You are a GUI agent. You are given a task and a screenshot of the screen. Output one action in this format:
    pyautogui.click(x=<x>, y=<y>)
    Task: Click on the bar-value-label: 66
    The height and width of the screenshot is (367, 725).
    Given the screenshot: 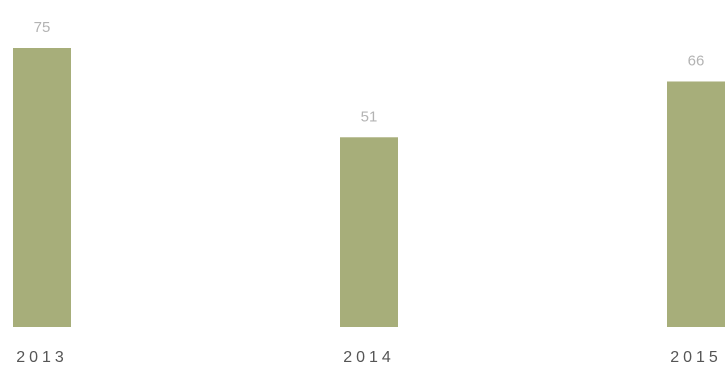 What is the action you would take?
    pyautogui.click(x=696, y=60)
    